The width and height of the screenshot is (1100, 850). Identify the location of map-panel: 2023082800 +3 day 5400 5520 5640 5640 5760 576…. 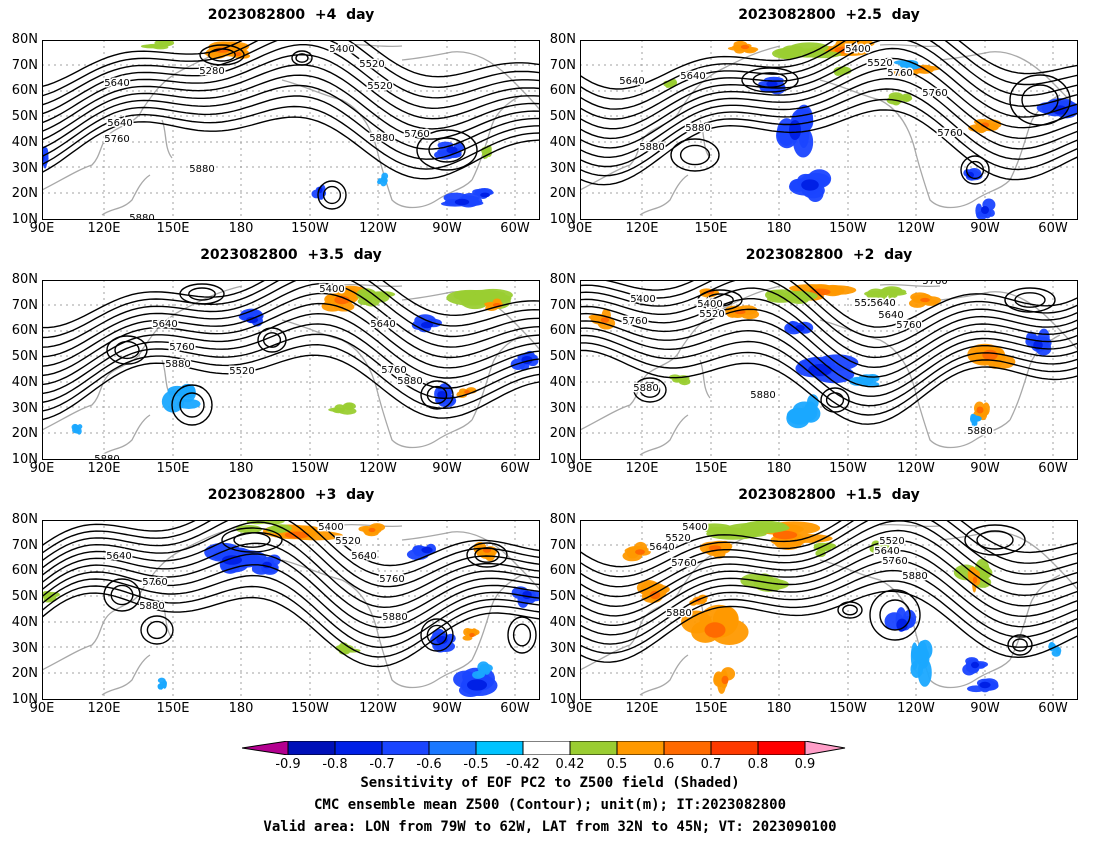
(276, 601).